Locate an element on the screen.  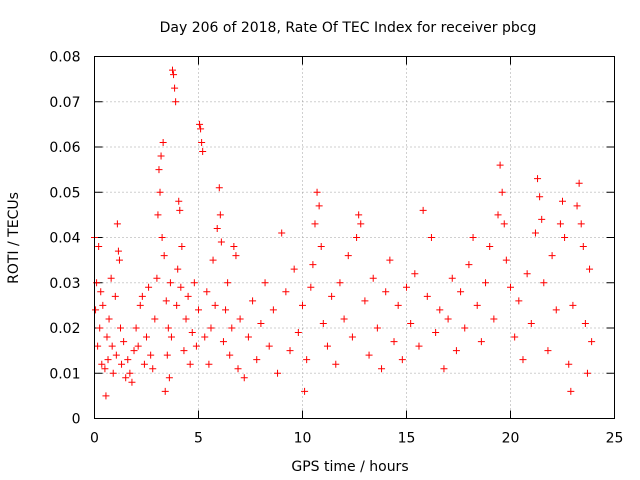
y-tick-label: 0.03 is located at coordinates (64, 284).